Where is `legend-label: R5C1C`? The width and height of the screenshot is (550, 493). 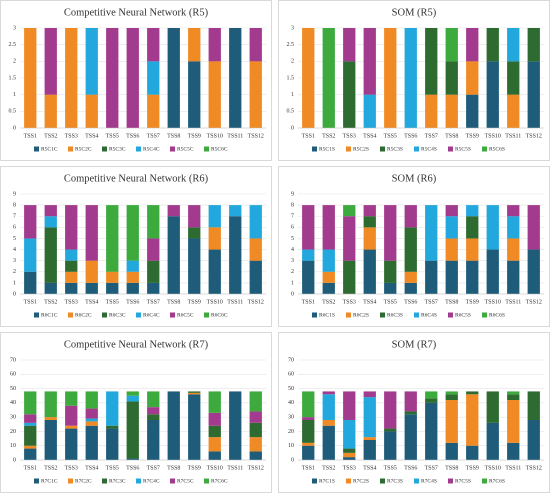 legend-label: R5C1C is located at coordinates (49, 149).